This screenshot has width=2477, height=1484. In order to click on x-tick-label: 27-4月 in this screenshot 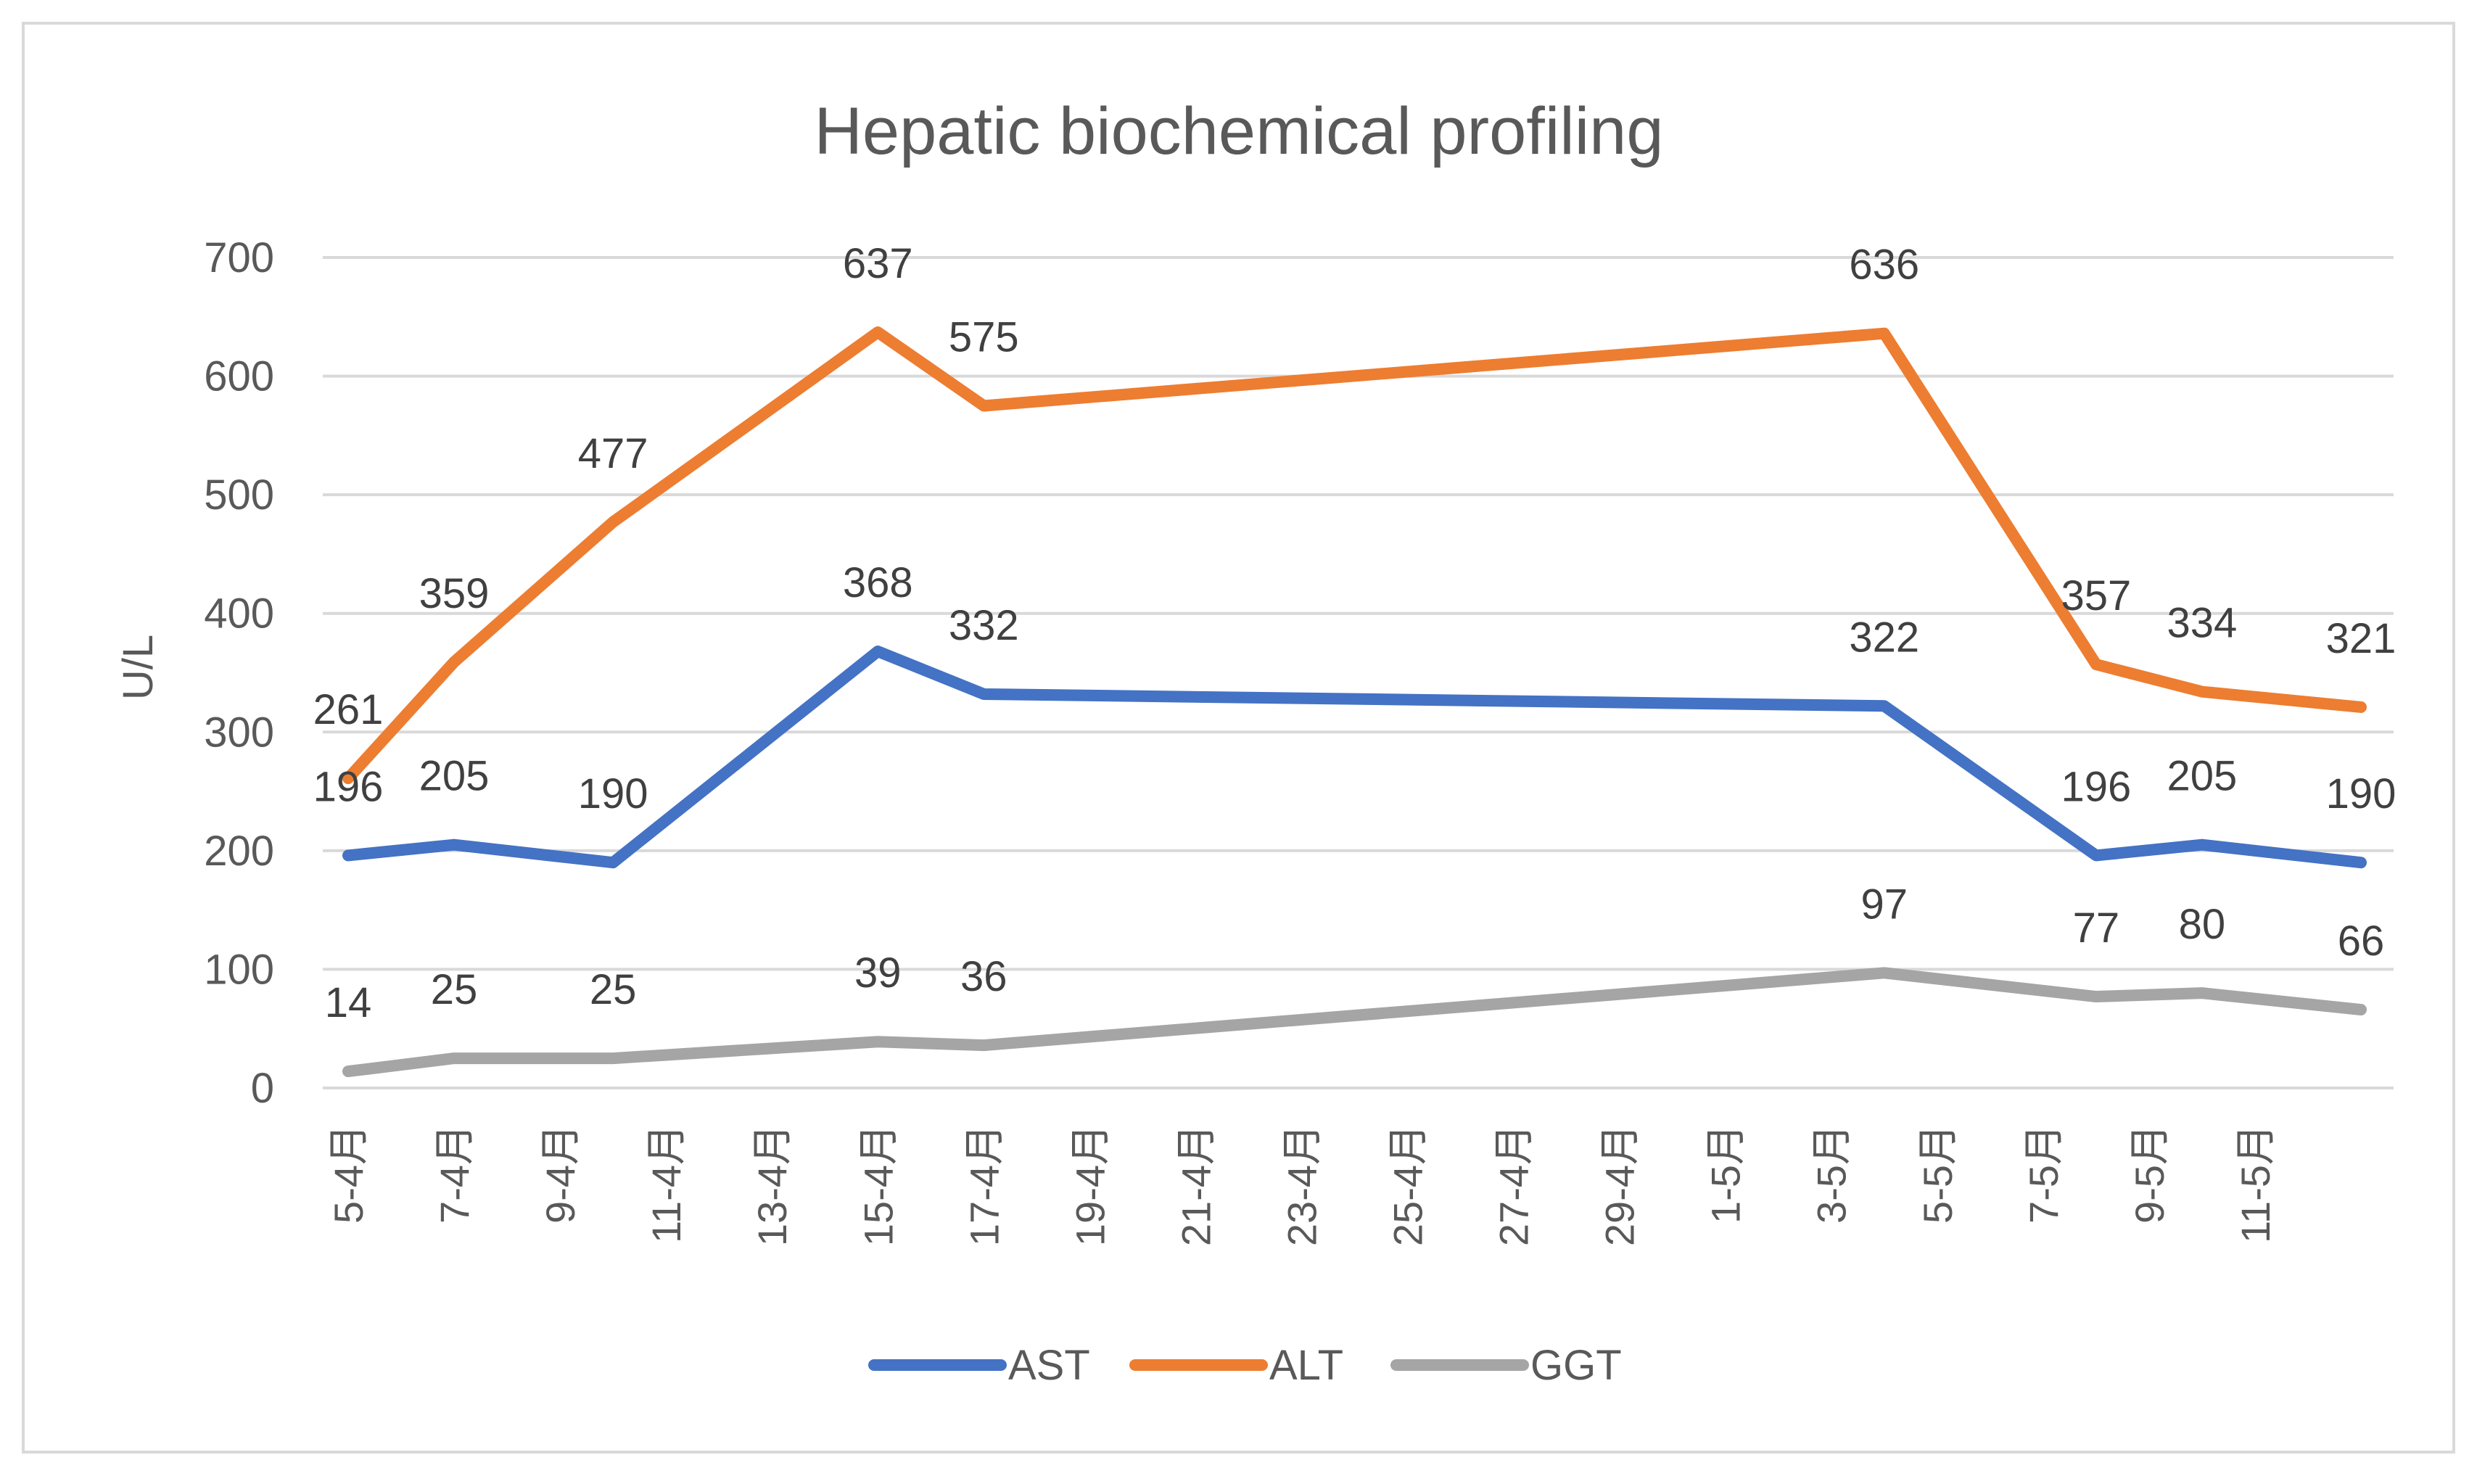, I will do `click(1514, 1185)`.